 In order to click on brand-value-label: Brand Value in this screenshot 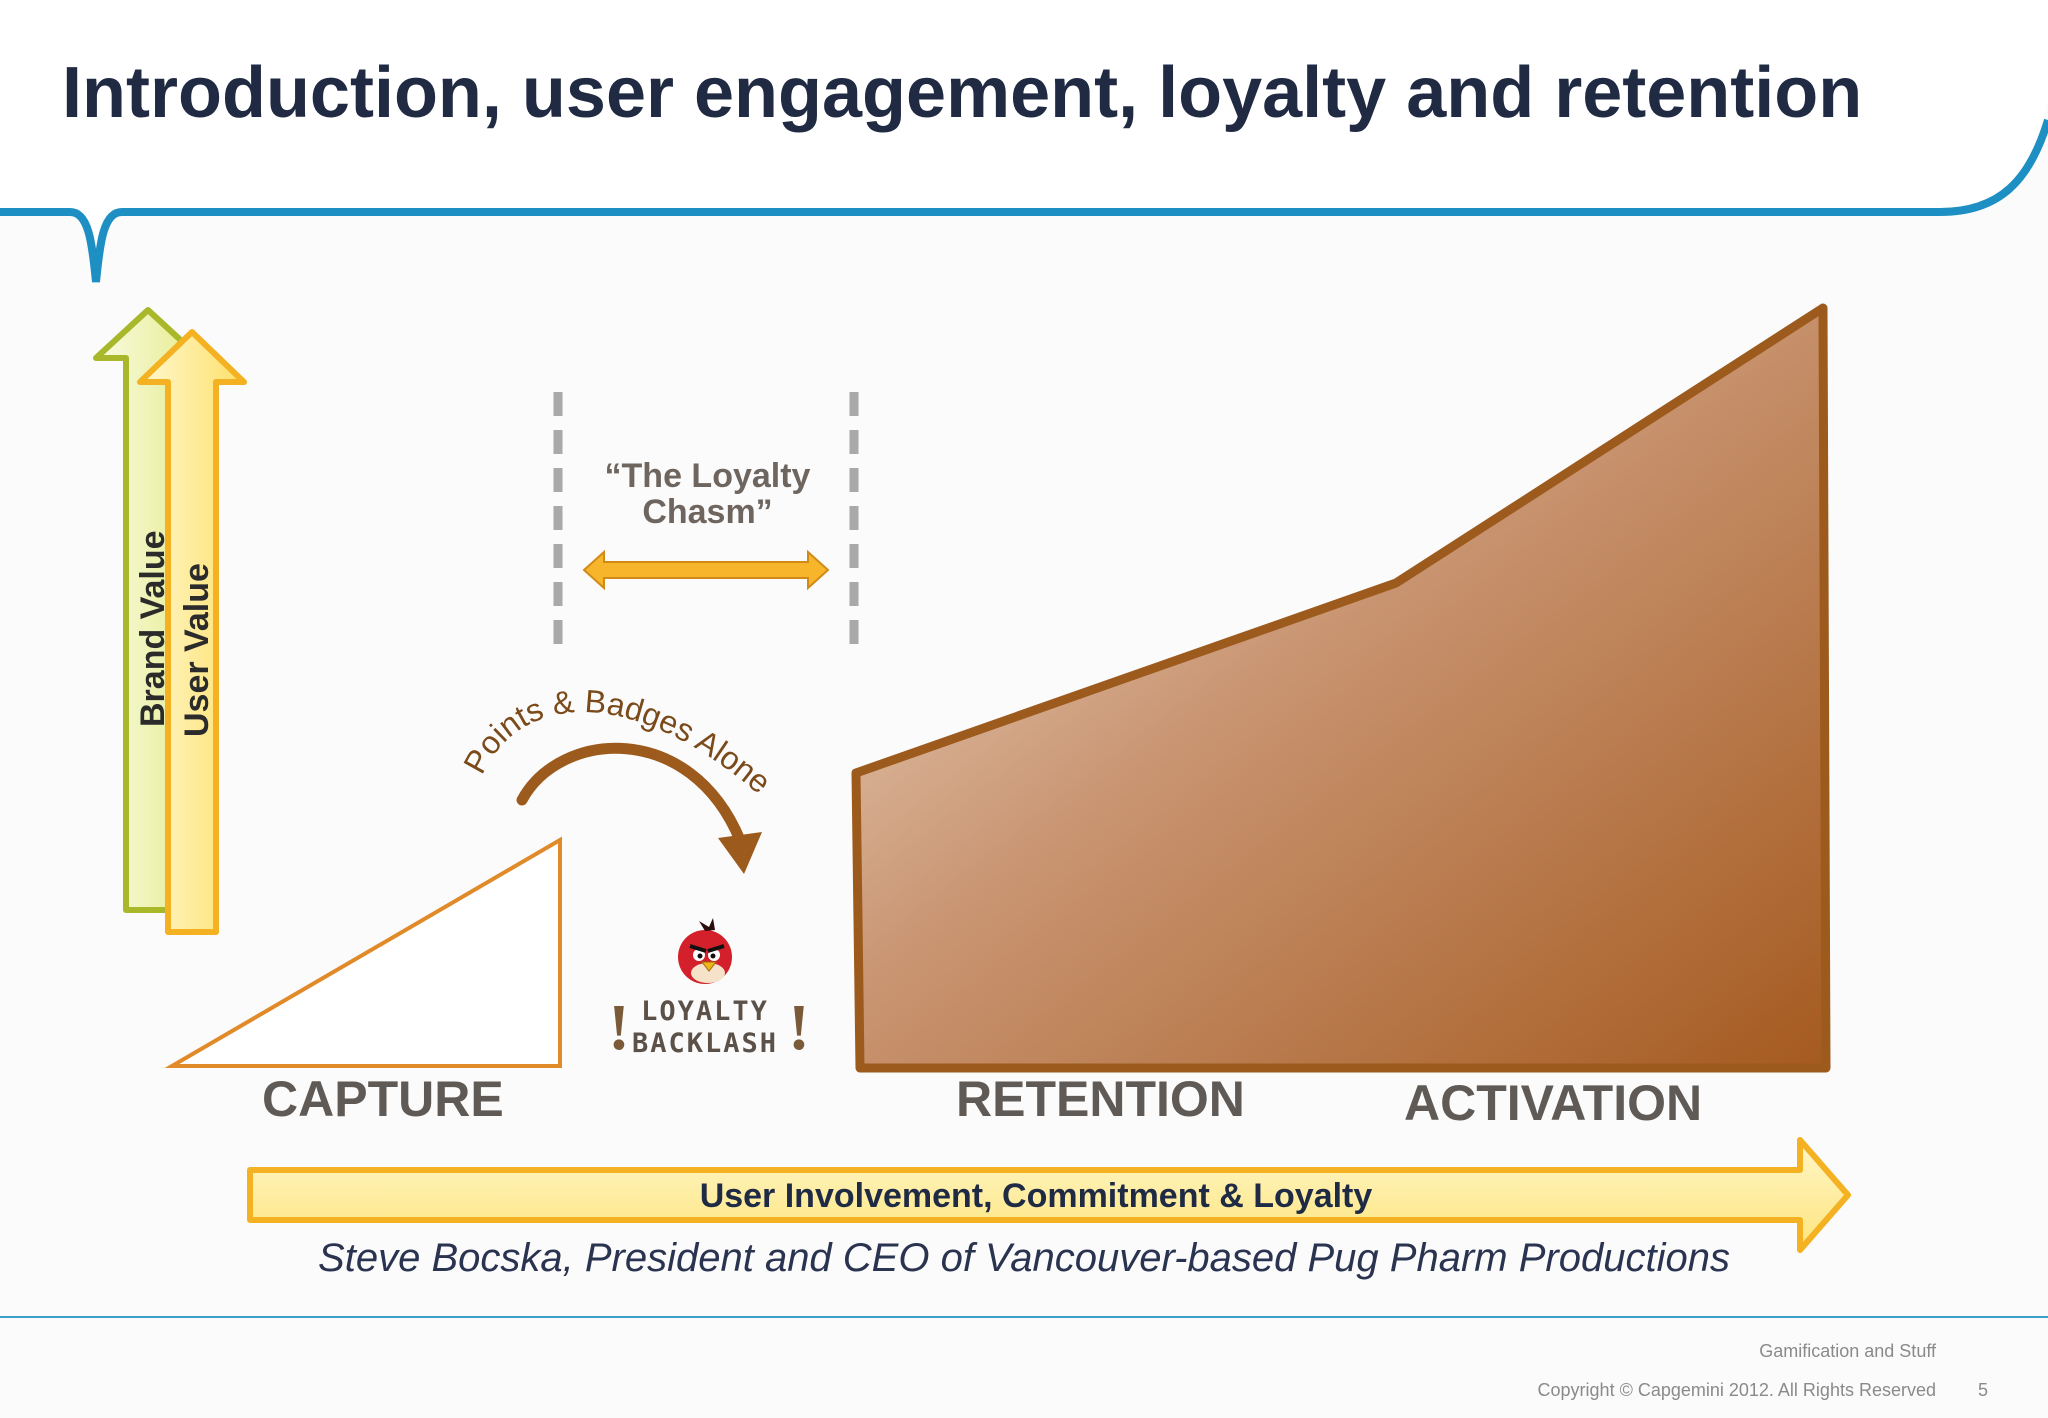, I will do `click(153, 628)`.